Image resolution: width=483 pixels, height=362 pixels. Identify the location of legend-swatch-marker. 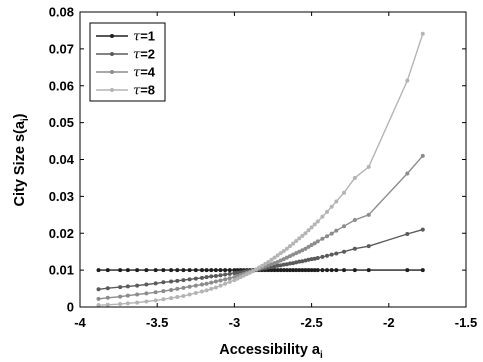
(112, 90).